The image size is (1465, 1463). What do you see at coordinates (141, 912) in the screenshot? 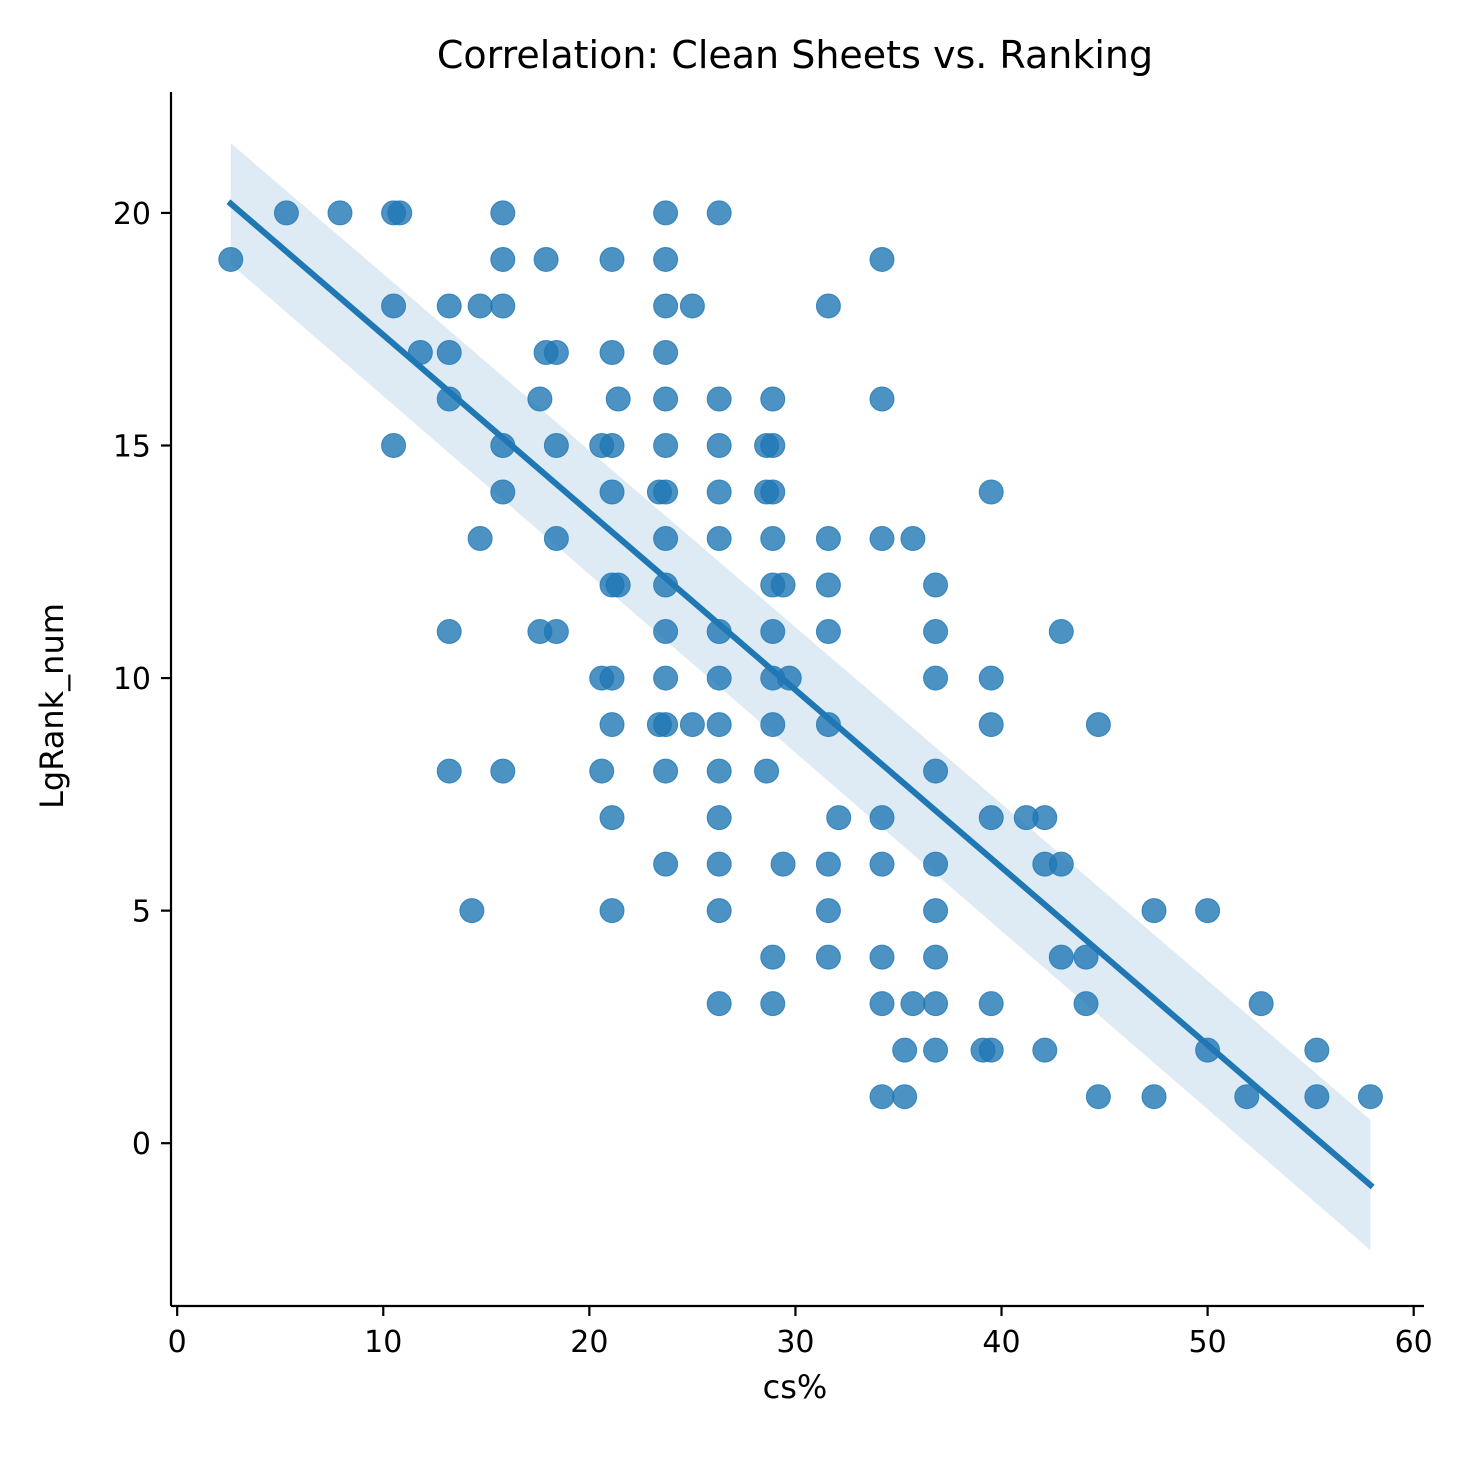
I see `y-tick-label: 5` at bounding box center [141, 912].